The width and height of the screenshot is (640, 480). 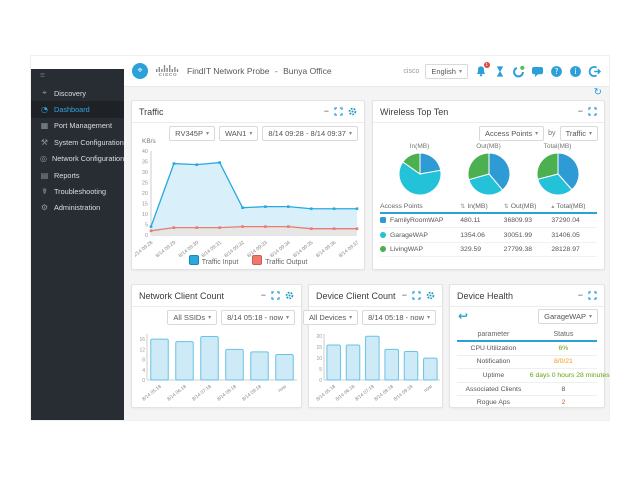 I want to click on column-header: ⇅ In(MB), so click(x=482, y=207).